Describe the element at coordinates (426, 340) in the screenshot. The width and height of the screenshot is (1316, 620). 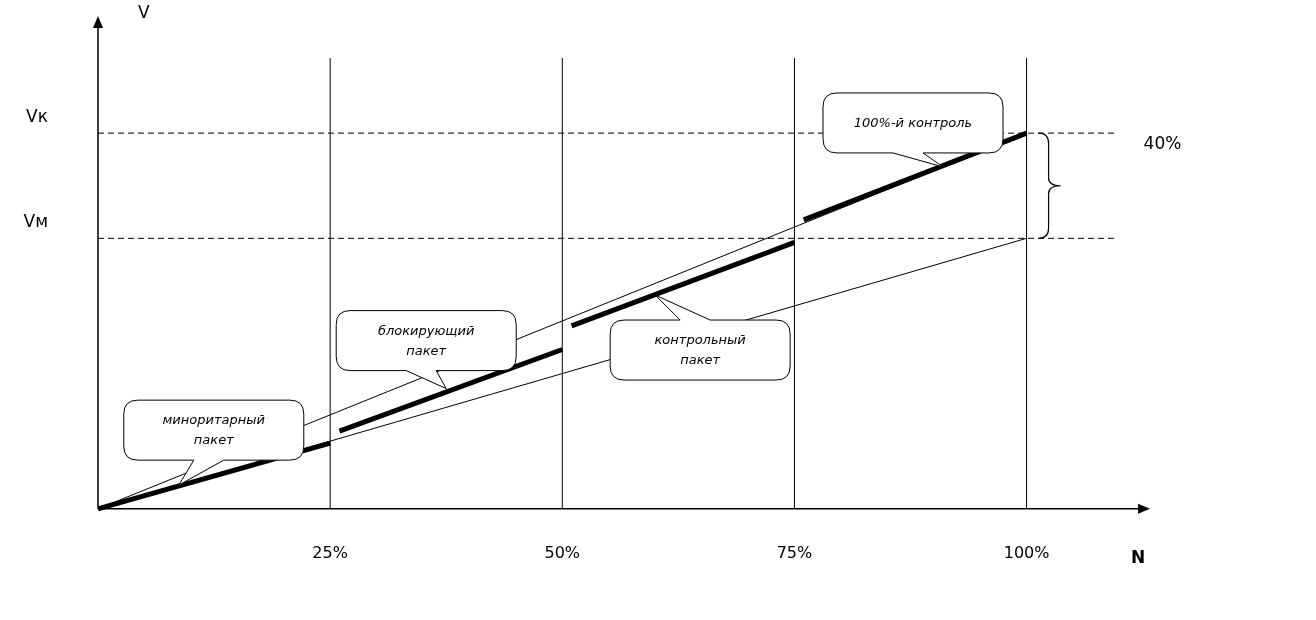
I see `annotation: блокирующий пакет` at that location.